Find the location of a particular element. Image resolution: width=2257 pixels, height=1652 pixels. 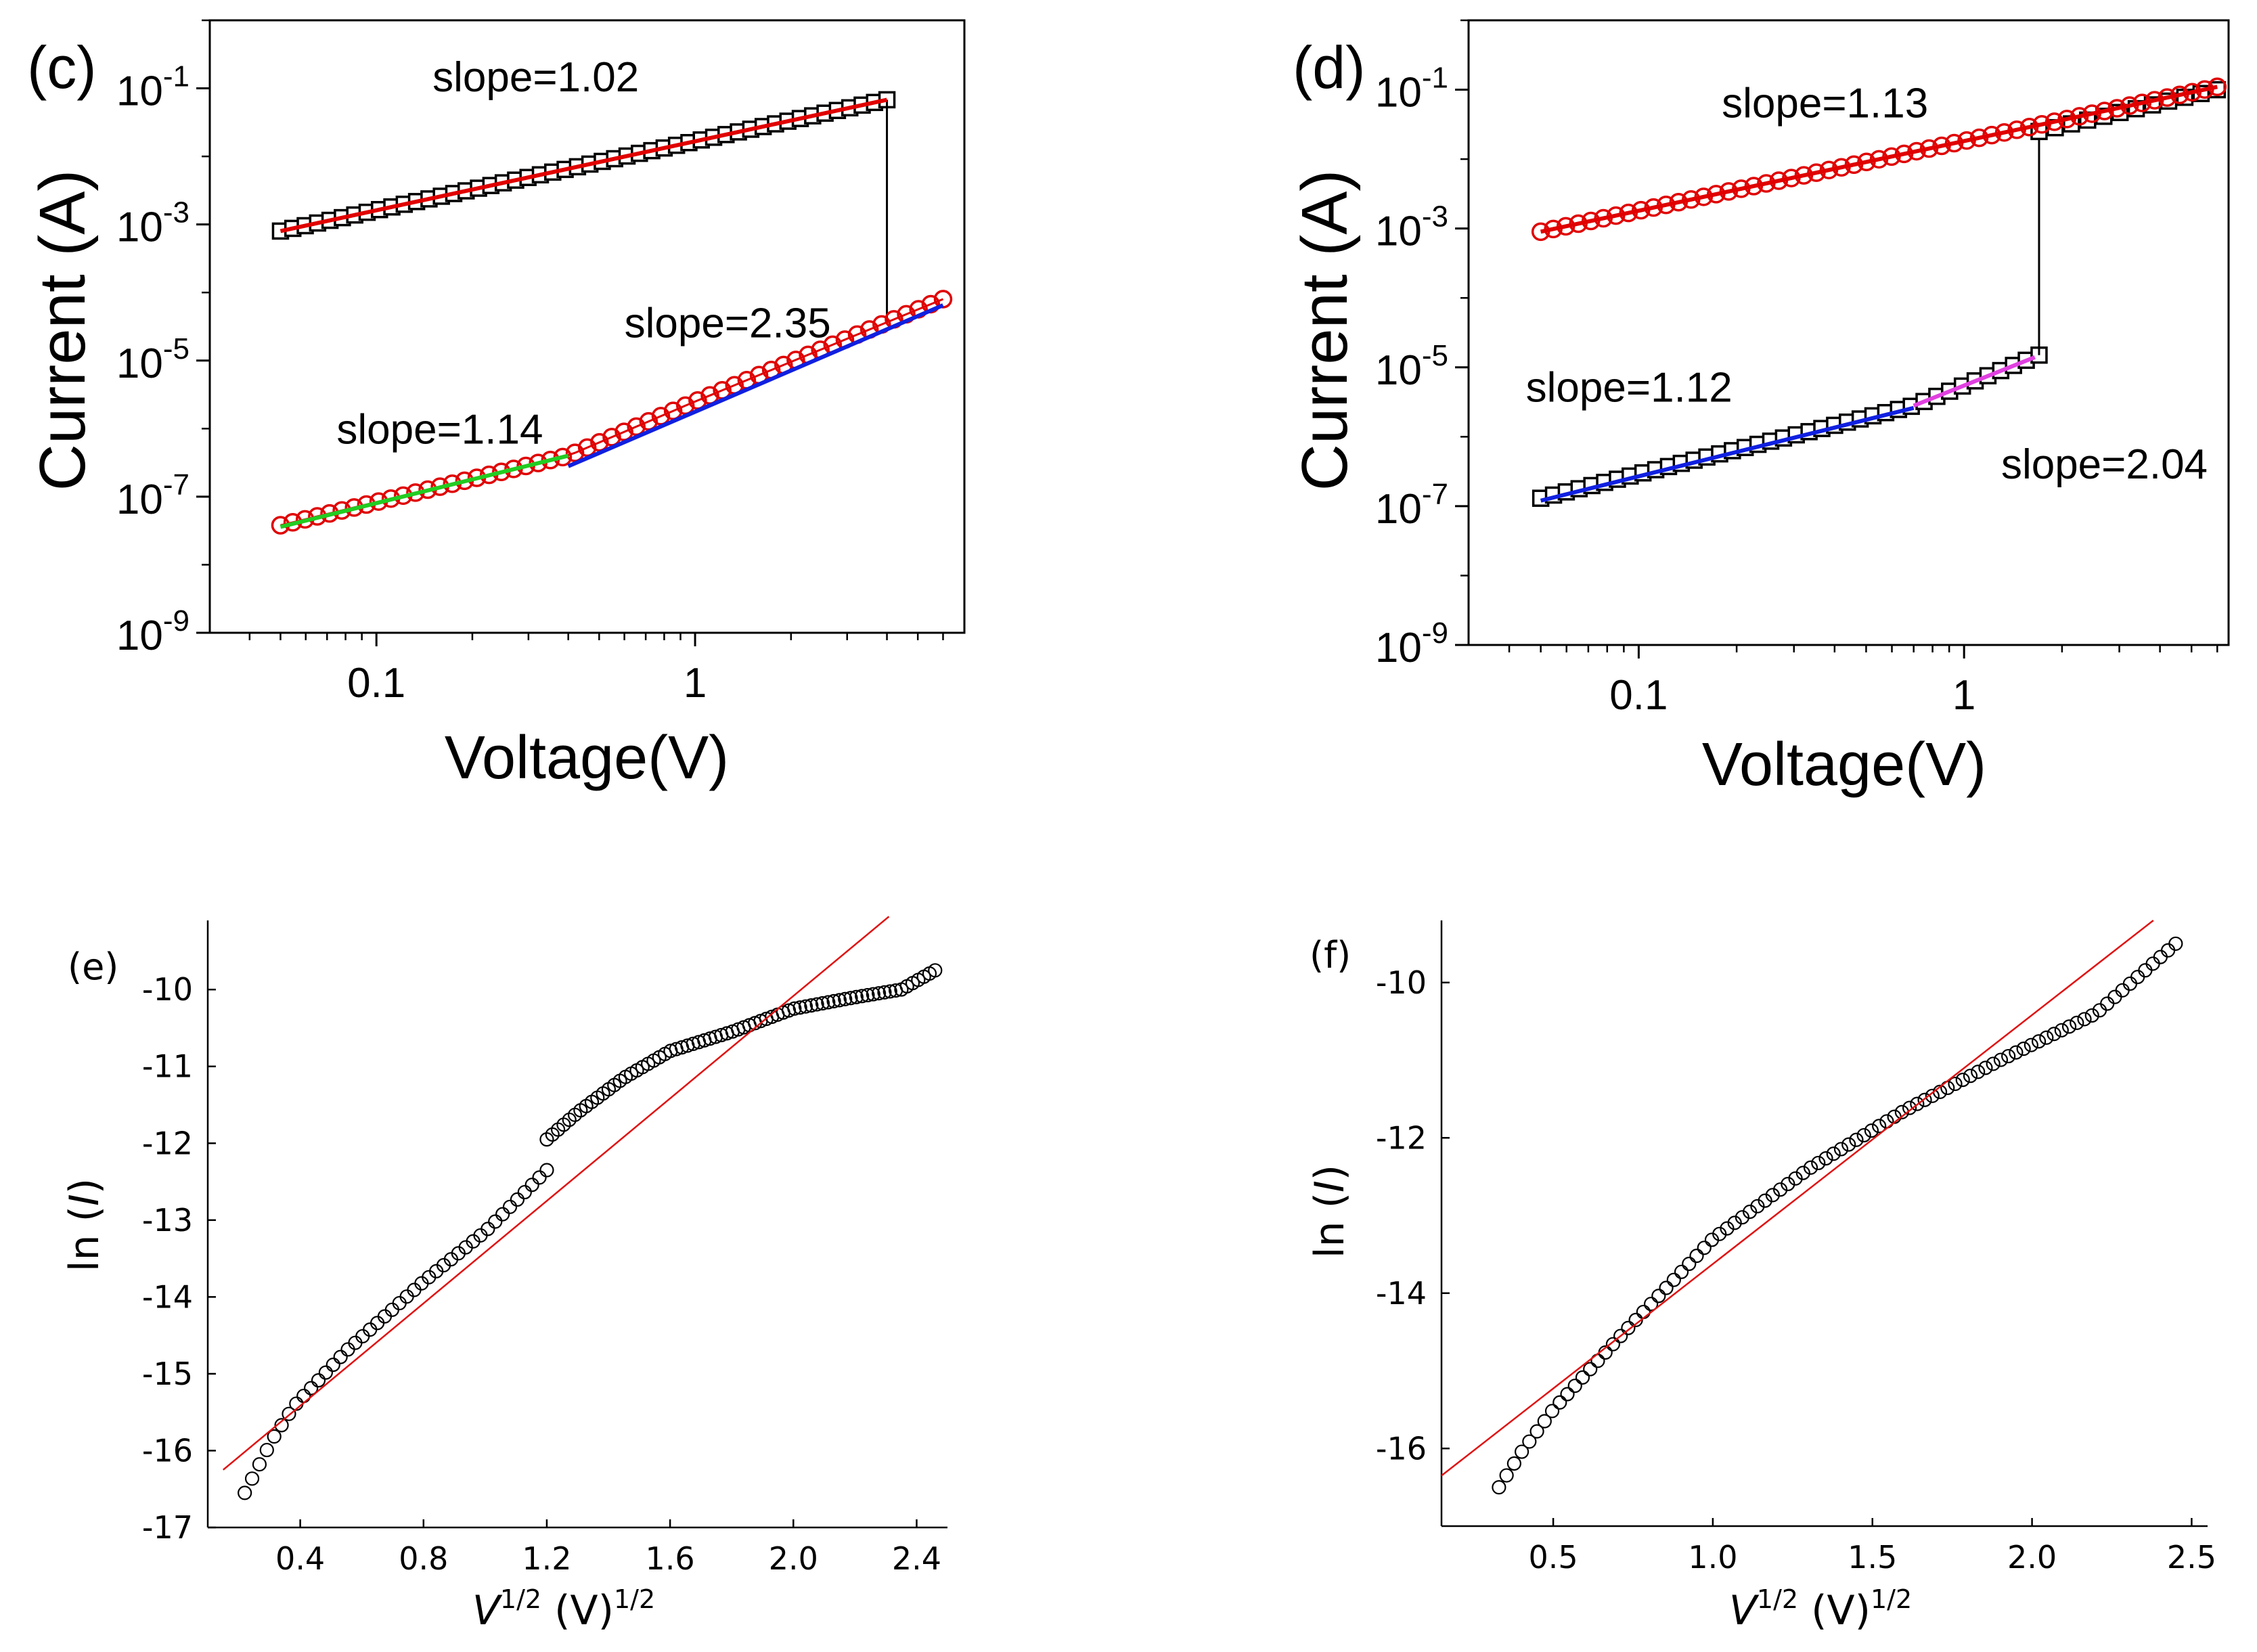

panel-f-series is located at coordinates (1837, 1215).